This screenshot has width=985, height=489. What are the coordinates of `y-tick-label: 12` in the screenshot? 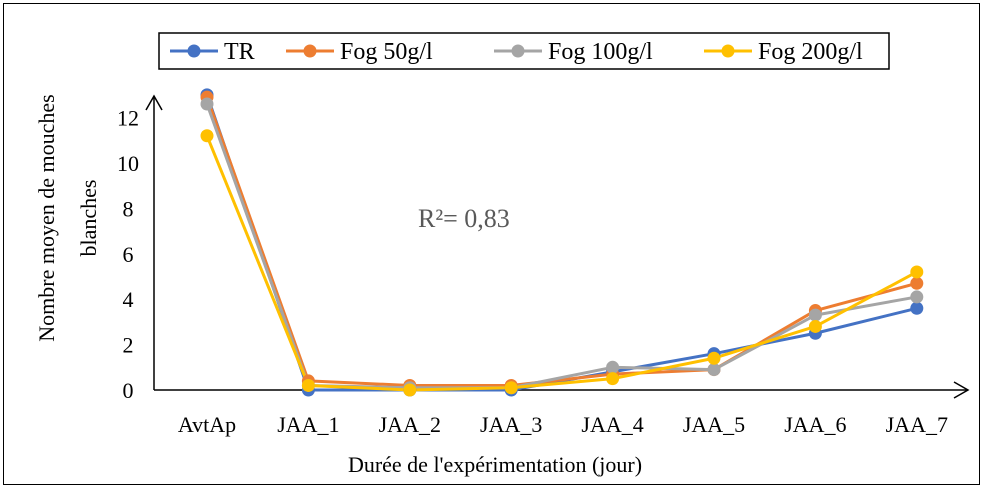 It's located at (128, 118).